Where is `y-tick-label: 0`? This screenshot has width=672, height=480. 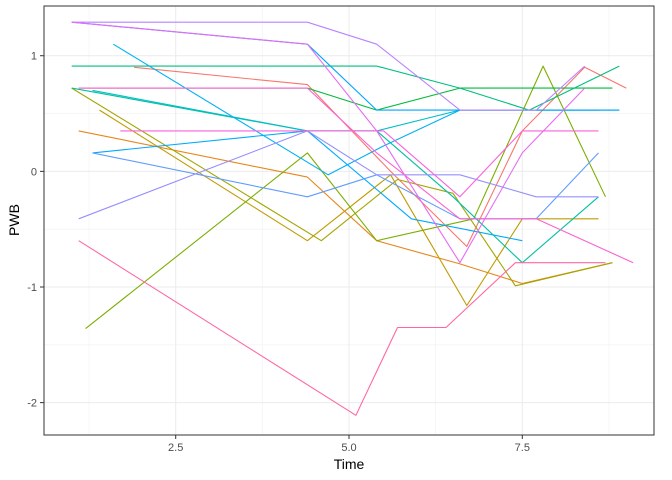
y-tick-label: 0 is located at coordinates (34, 172).